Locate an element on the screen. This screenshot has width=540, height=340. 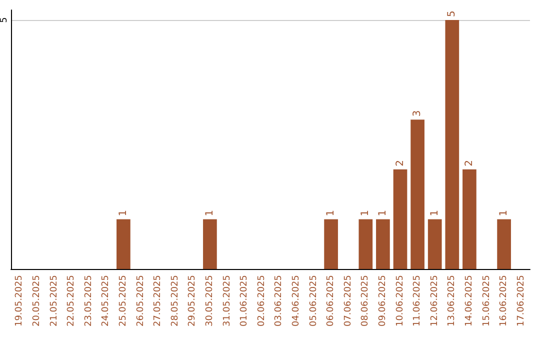
x-tick-label: 28.05.2025 is located at coordinates (175, 301).